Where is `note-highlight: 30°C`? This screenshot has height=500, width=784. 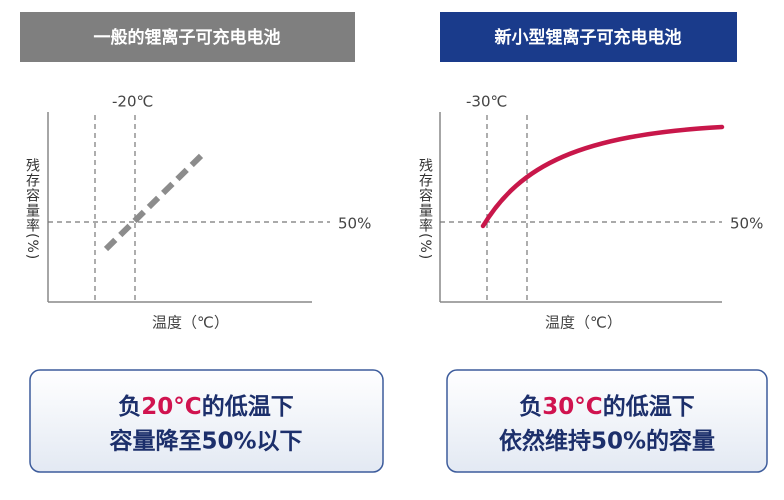 note-highlight: 30°C is located at coordinates (572, 407).